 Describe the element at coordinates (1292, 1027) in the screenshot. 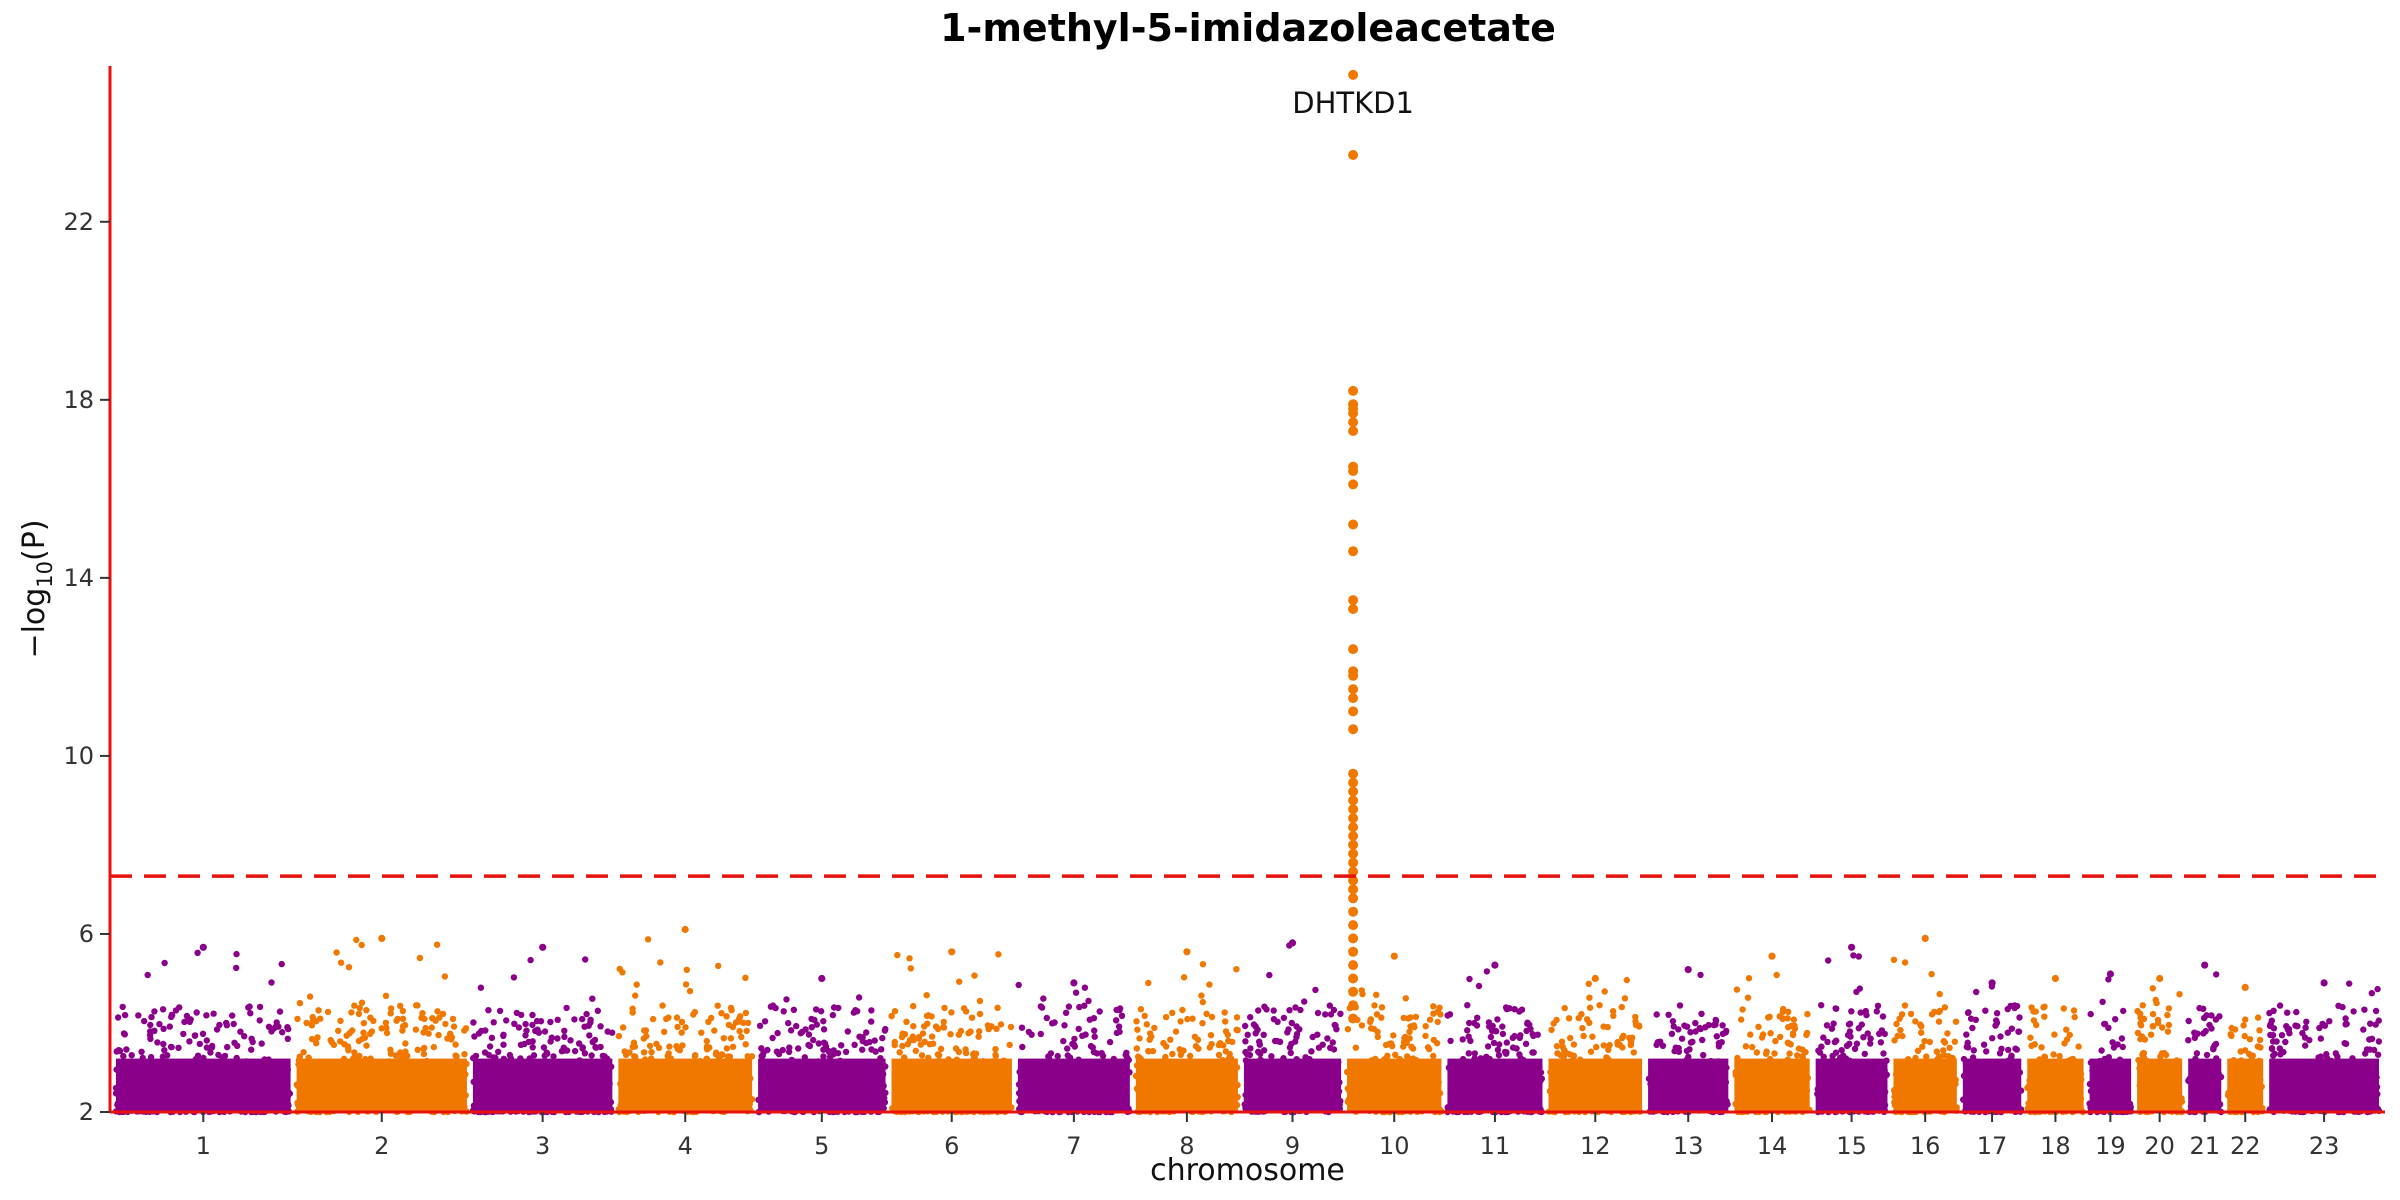

I see `chromosome-9-points` at that location.